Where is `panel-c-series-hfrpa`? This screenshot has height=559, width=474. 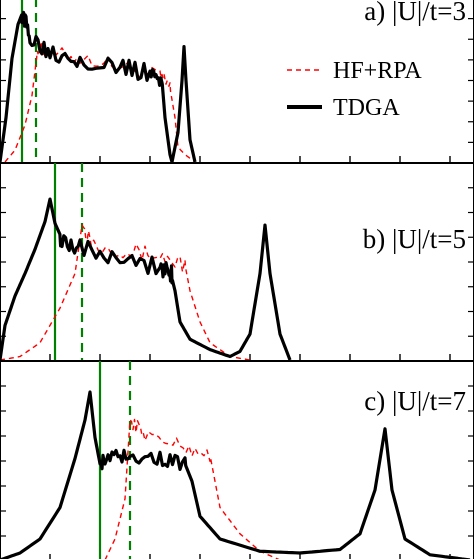 panel-c-series-hfrpa is located at coordinates (192, 488).